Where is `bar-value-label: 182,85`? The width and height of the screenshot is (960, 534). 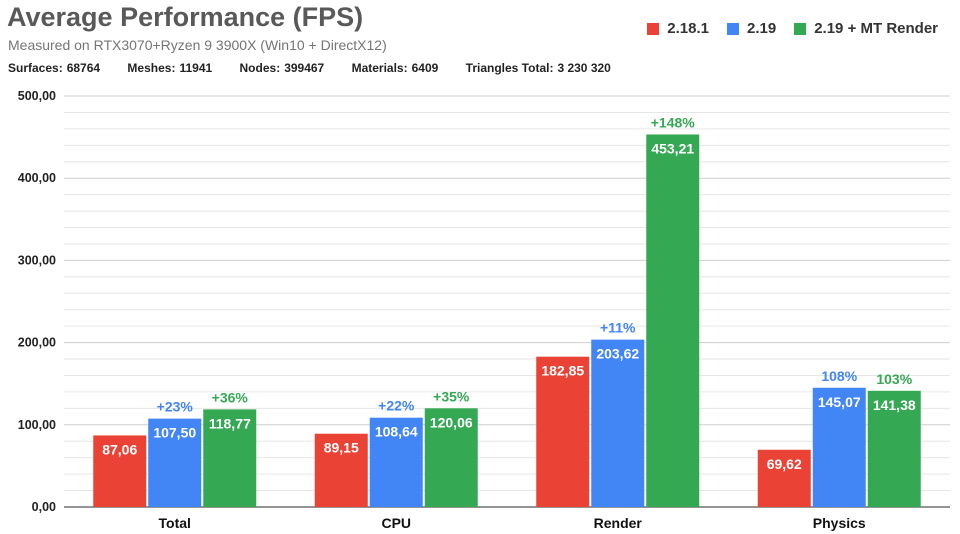
bar-value-label: 182,85 is located at coordinates (562, 371).